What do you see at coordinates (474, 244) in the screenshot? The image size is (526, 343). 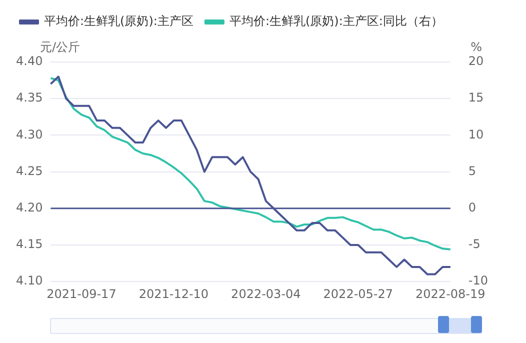 I see `y2-tick-label: -5` at bounding box center [474, 244].